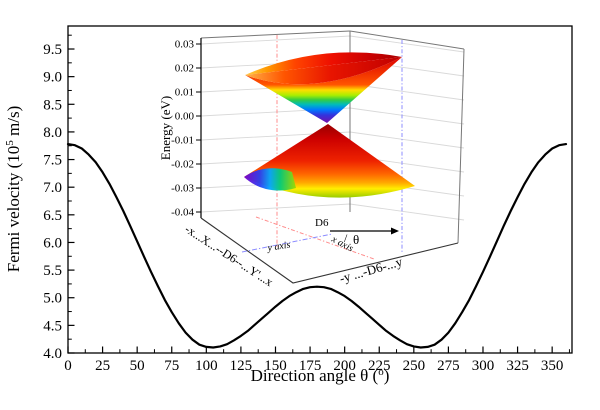 The image size is (600, 410). I want to click on x-tick-label: 250, so click(414, 366).